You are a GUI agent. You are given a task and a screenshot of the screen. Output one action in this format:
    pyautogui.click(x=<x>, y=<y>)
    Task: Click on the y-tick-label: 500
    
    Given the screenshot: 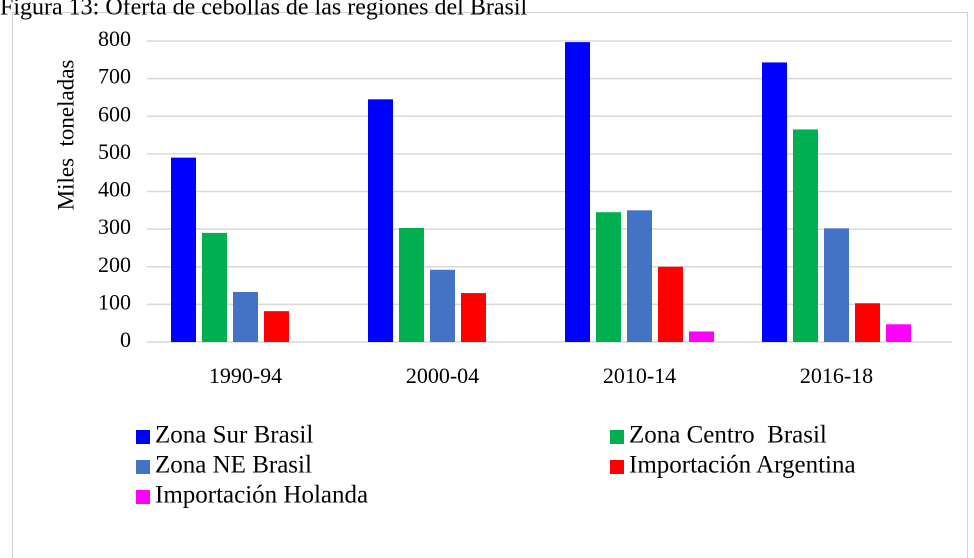 What is the action you would take?
    pyautogui.click(x=114, y=151)
    